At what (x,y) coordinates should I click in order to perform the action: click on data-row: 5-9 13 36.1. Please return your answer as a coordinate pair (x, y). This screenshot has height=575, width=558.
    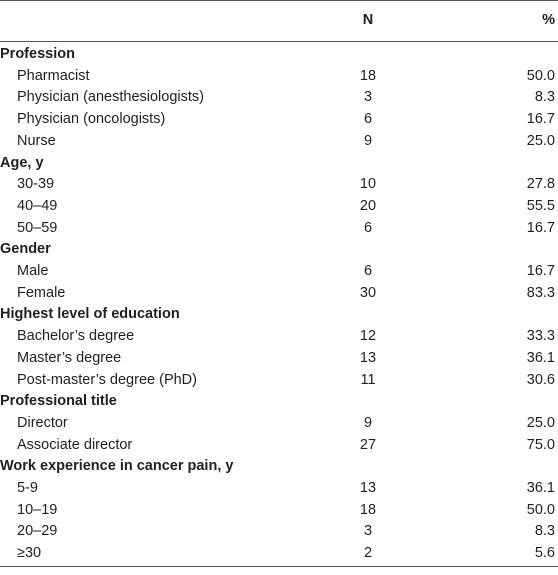
    Looking at the image, I should click on (279, 488).